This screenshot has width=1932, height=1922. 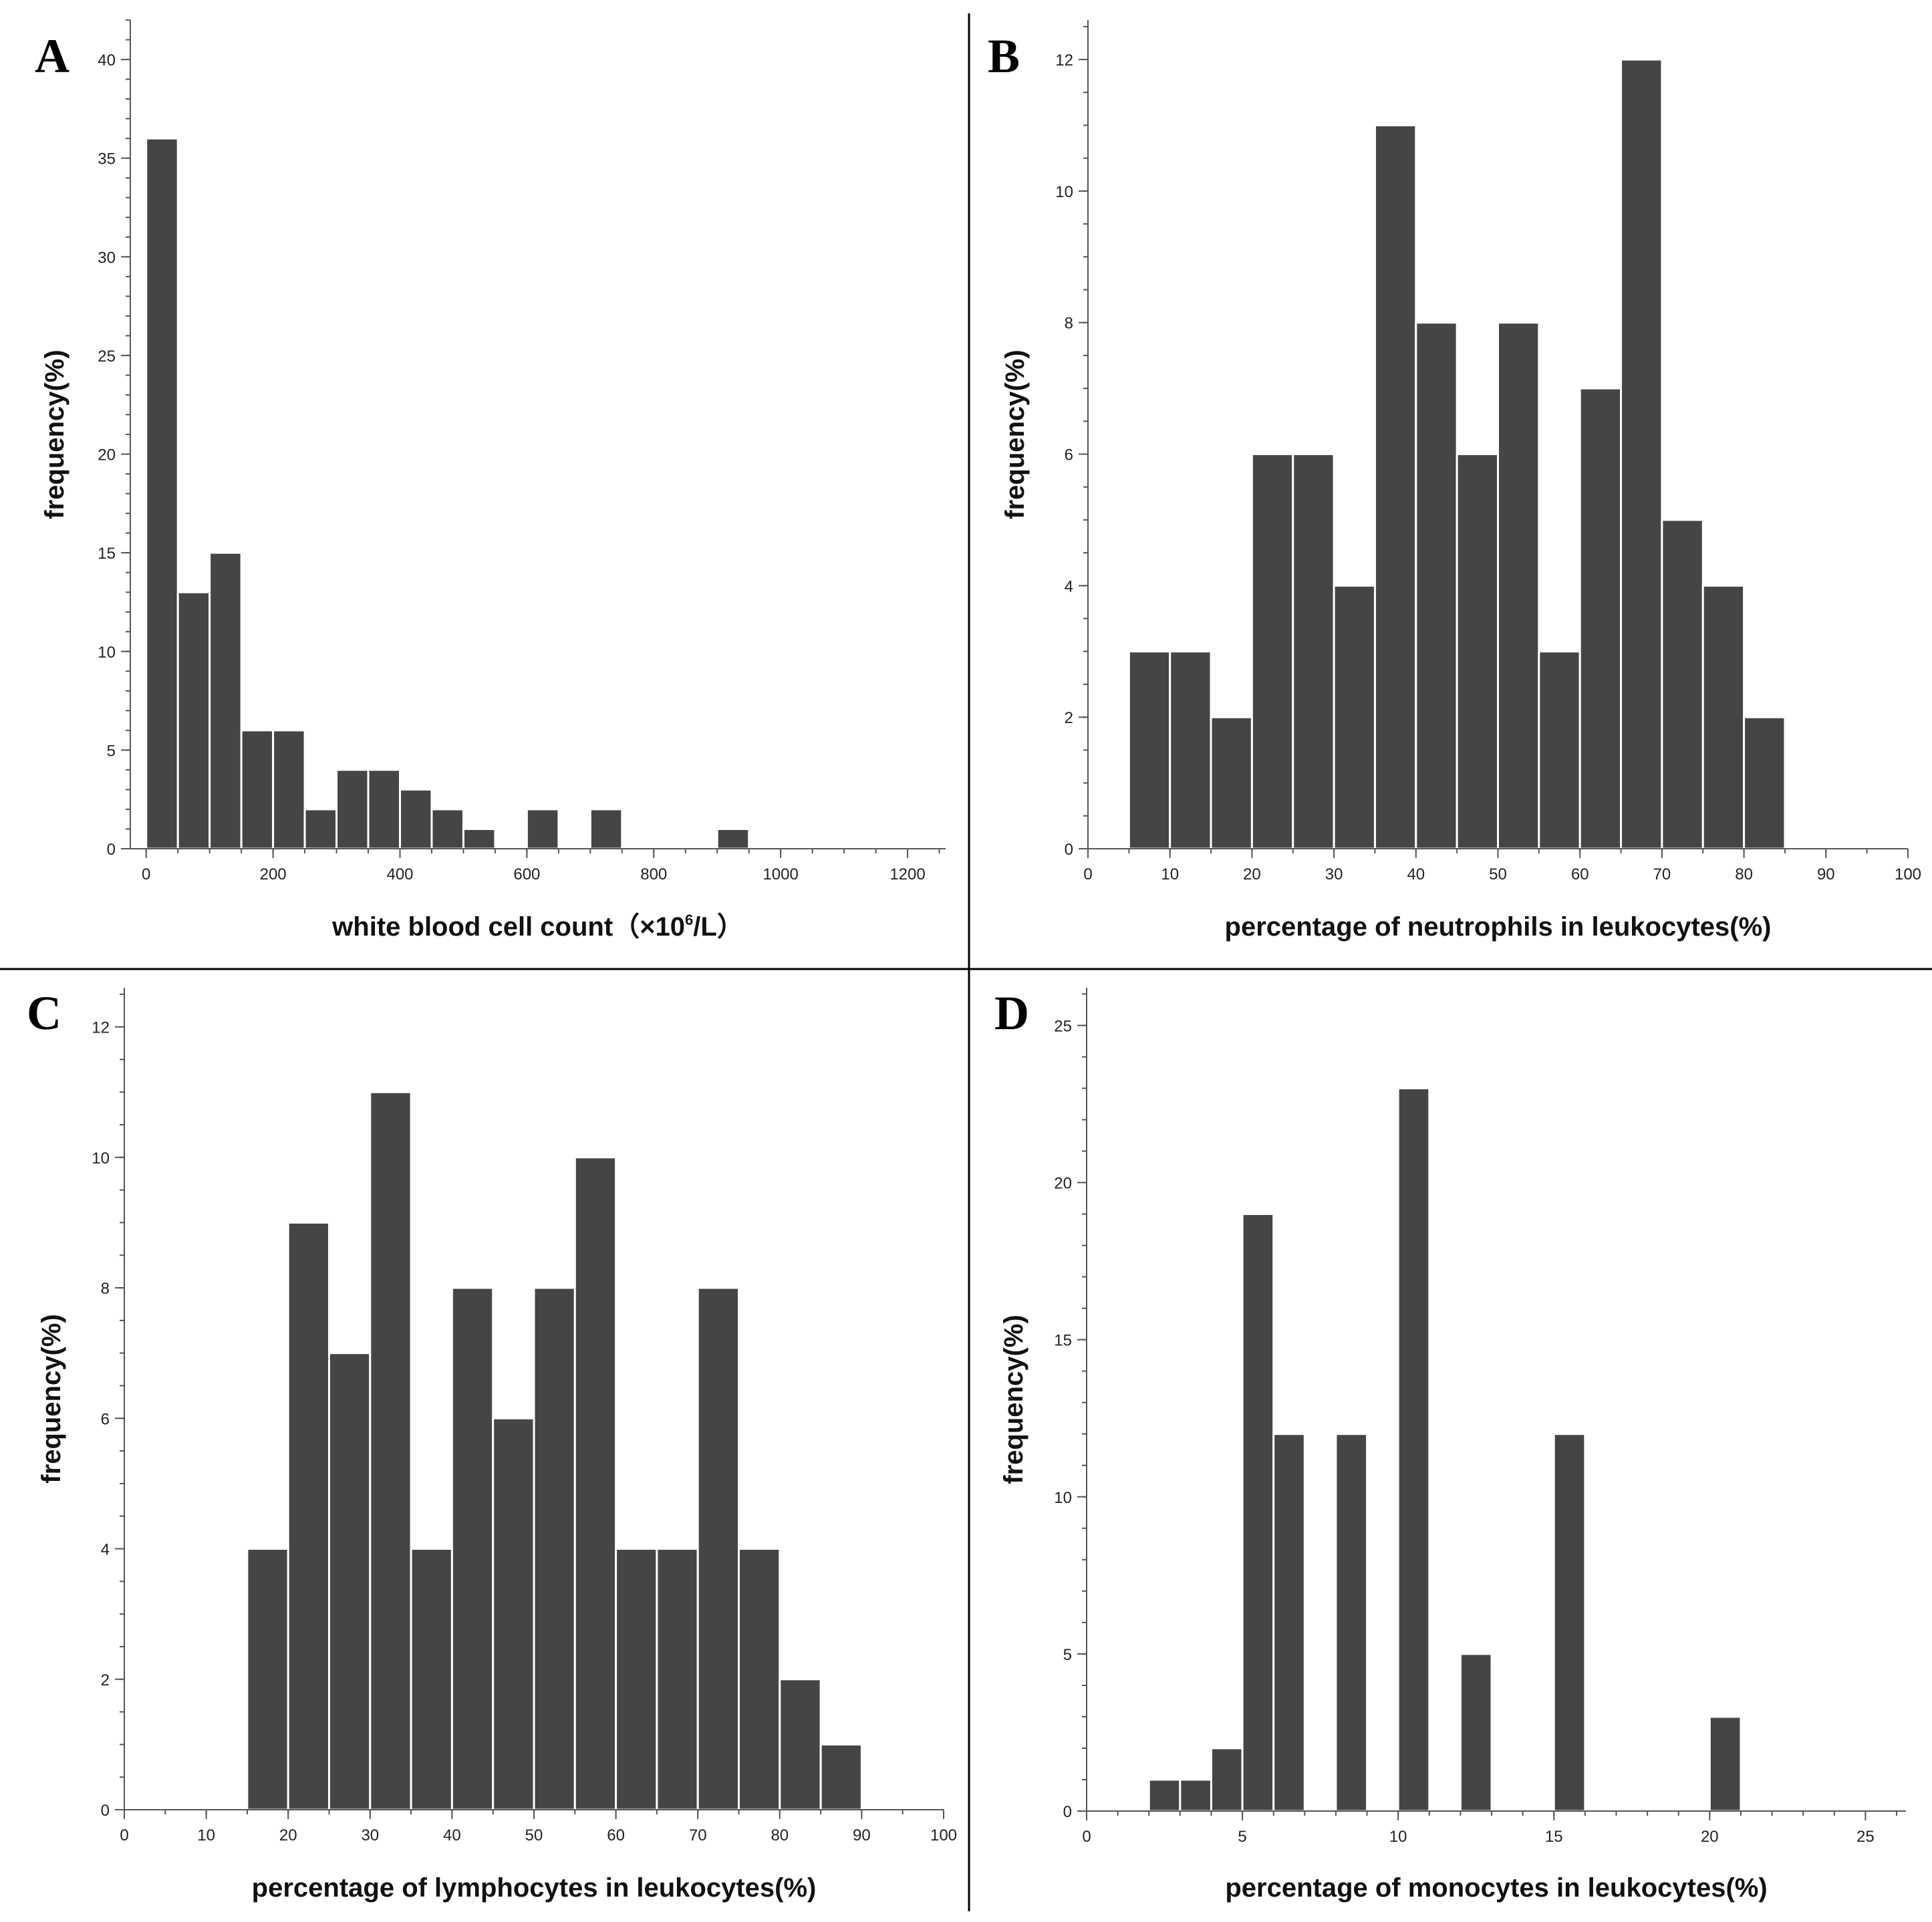 What do you see at coordinates (51, 1398) in the screenshot?
I see `y-axis-label-c: frequency(%)` at bounding box center [51, 1398].